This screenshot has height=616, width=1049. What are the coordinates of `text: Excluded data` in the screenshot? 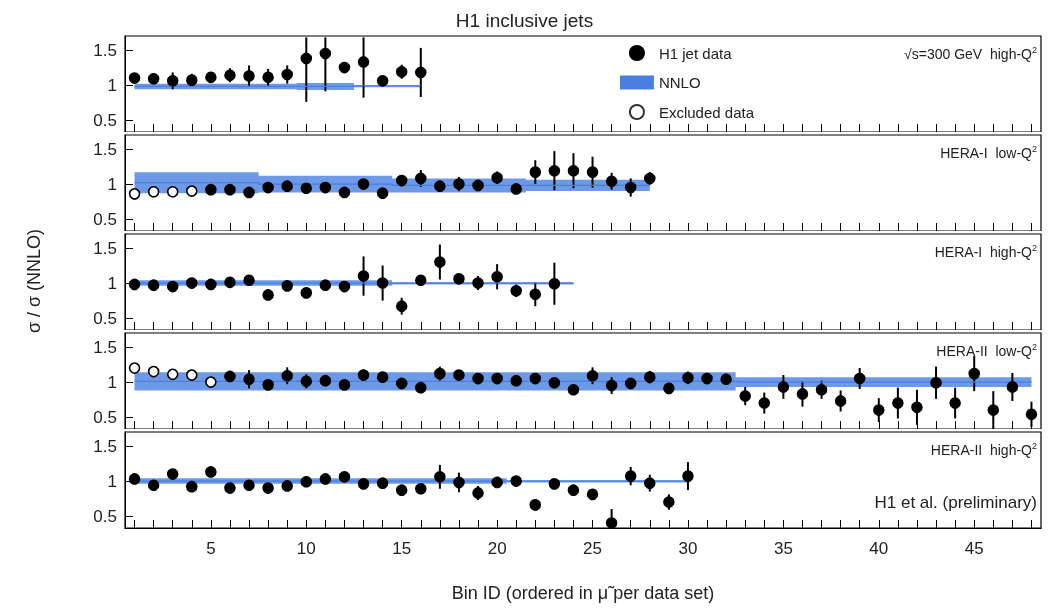 It's located at (706, 112).